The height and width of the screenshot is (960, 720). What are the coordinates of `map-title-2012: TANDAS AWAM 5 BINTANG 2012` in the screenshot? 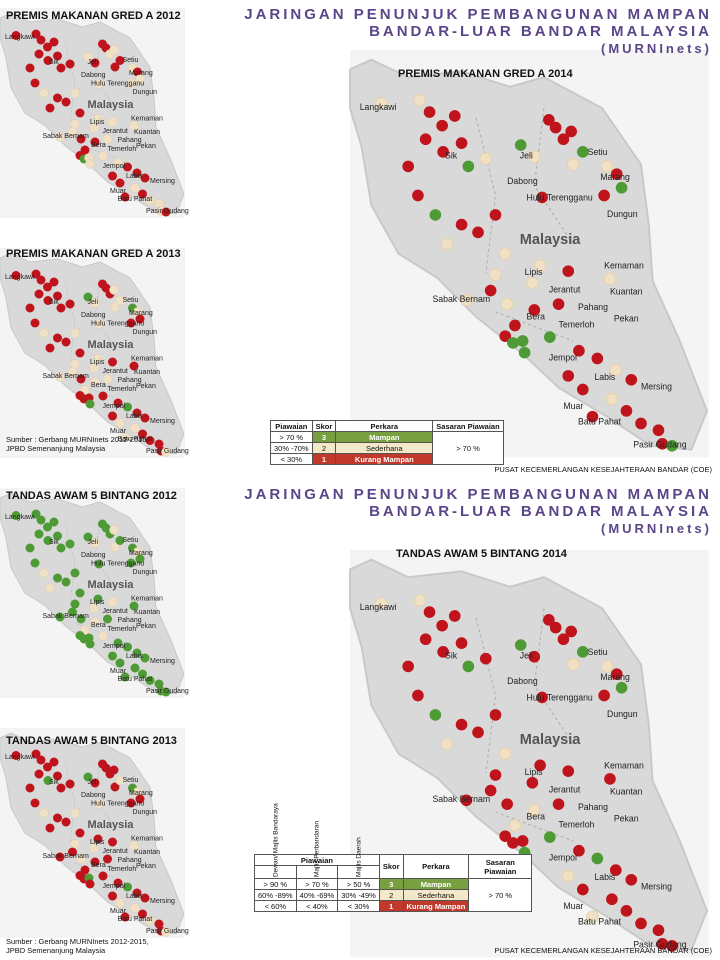 It's located at (91, 496).